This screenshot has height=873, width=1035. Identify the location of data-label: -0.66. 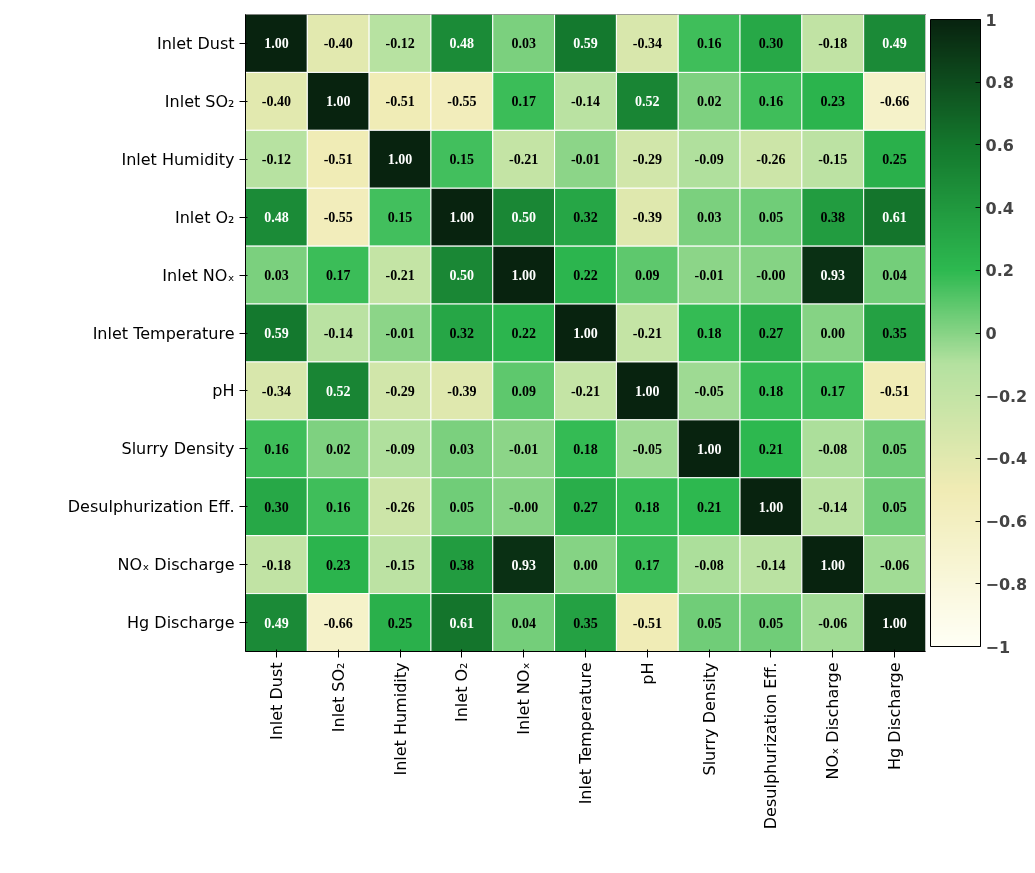
(338, 623).